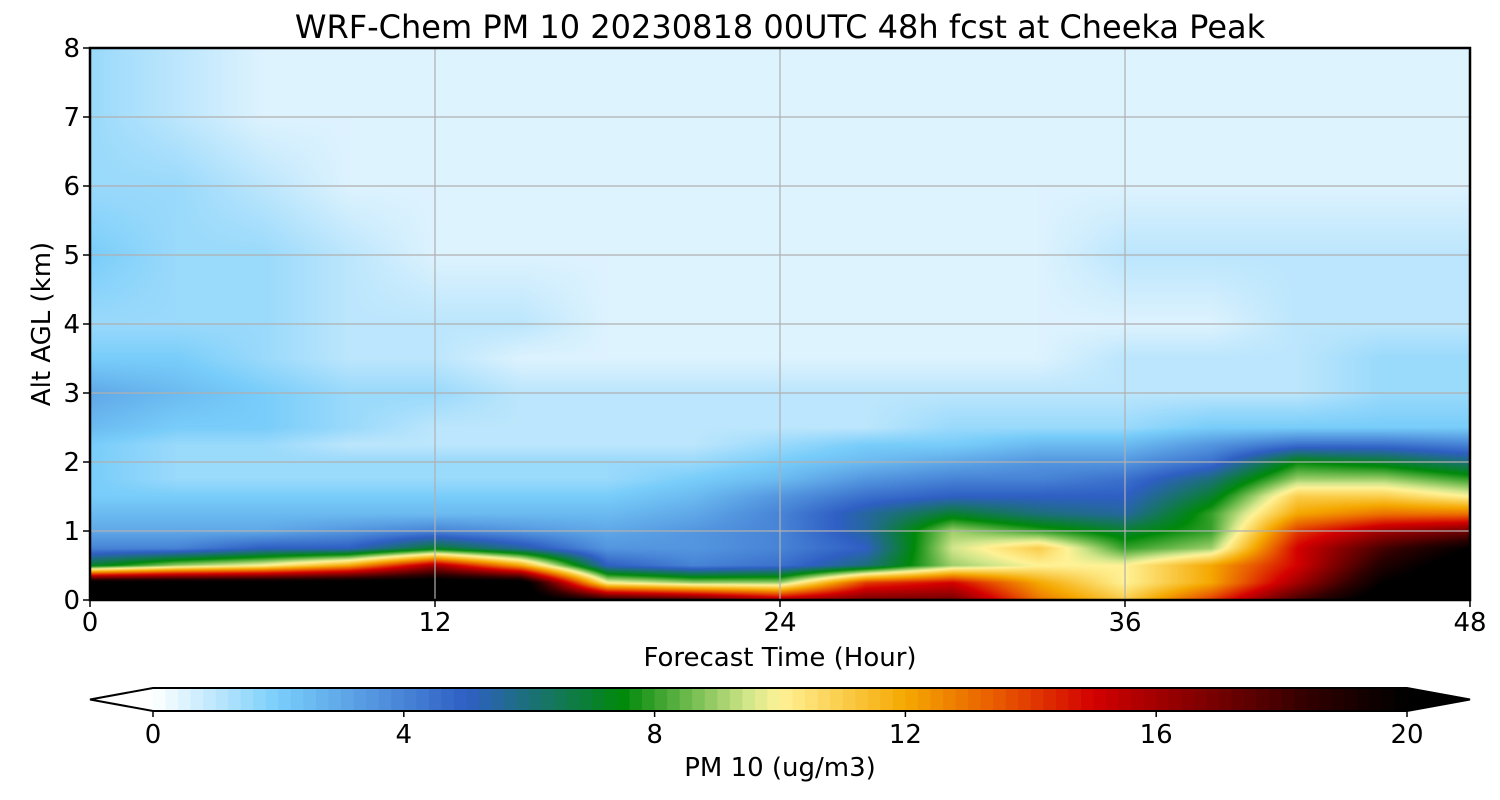 The height and width of the screenshot is (800, 1500). I want to click on x-axis: 0 12 24 36 48, so click(784, 619).